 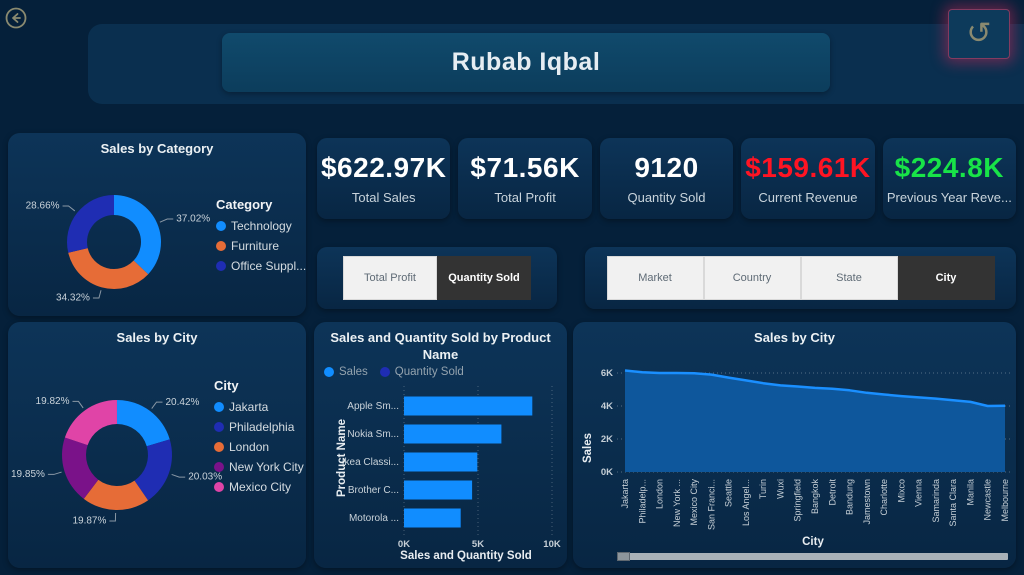 I want to click on legend-item-furniture: Furniture, so click(x=261, y=246).